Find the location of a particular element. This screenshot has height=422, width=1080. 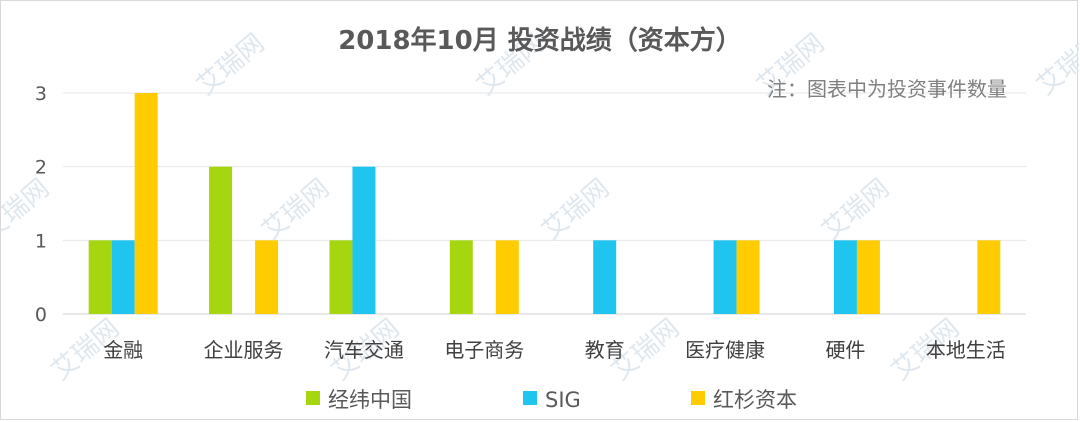

x-tick-label: 电子商务 is located at coordinates (484, 350).